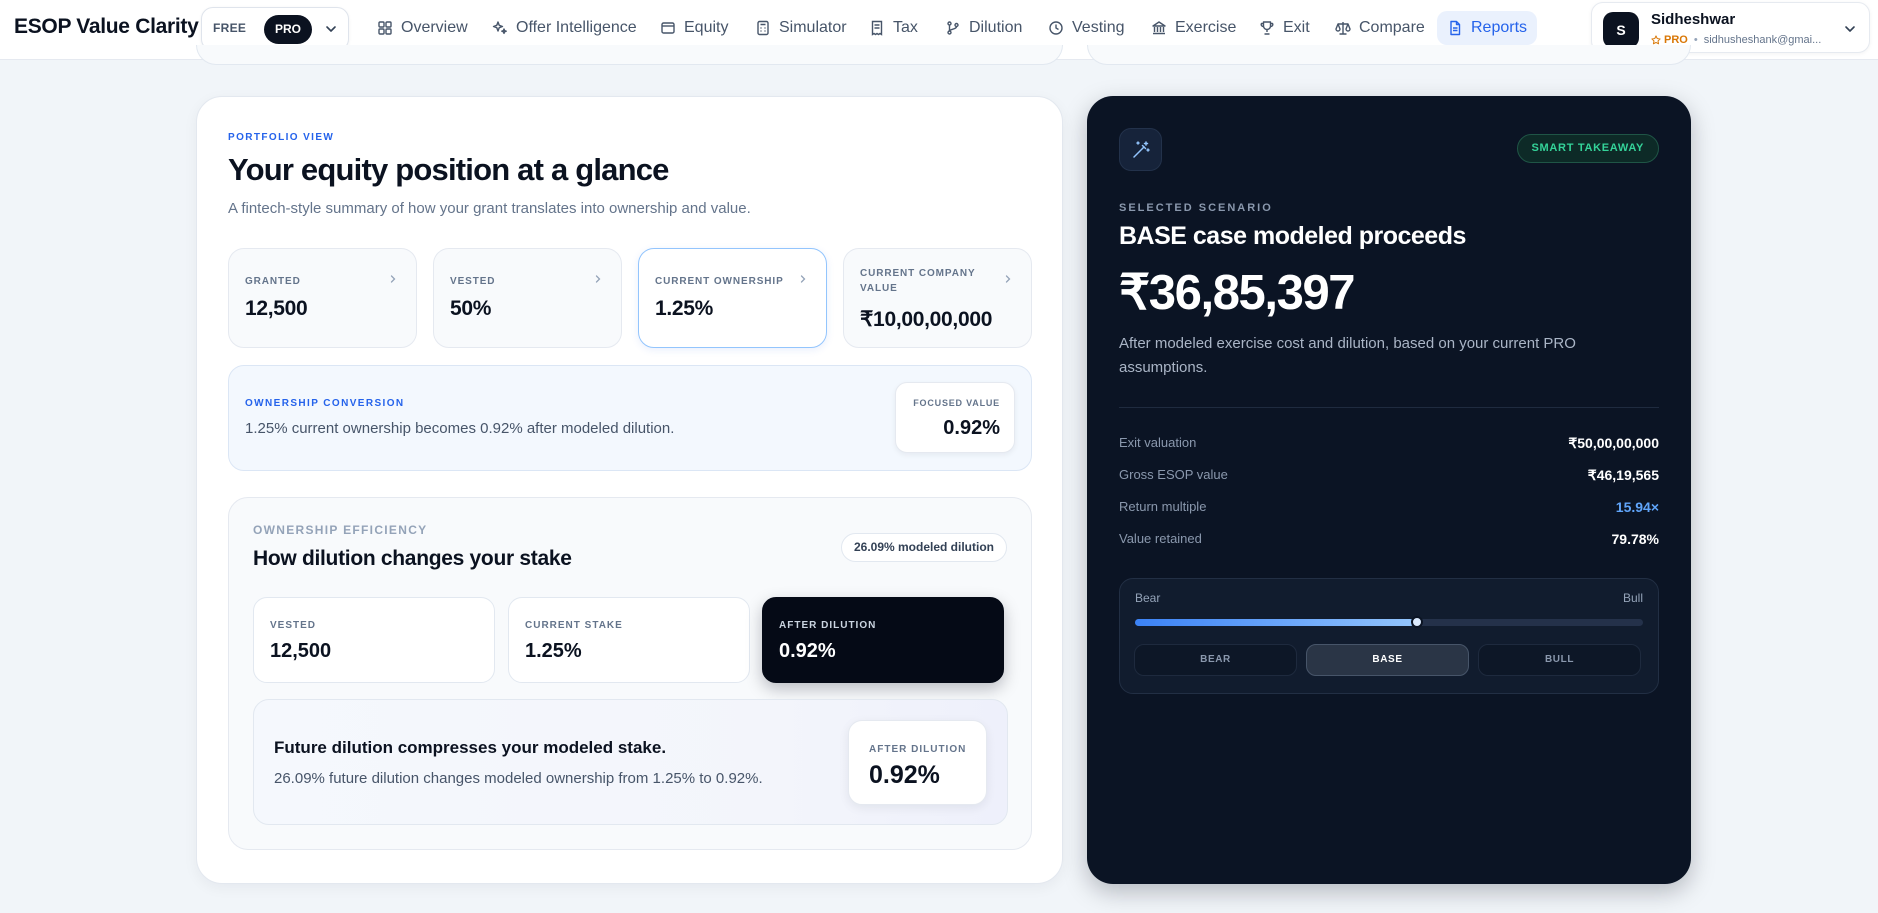  What do you see at coordinates (434, 27) in the screenshot?
I see `nav-label: Overview` at bounding box center [434, 27].